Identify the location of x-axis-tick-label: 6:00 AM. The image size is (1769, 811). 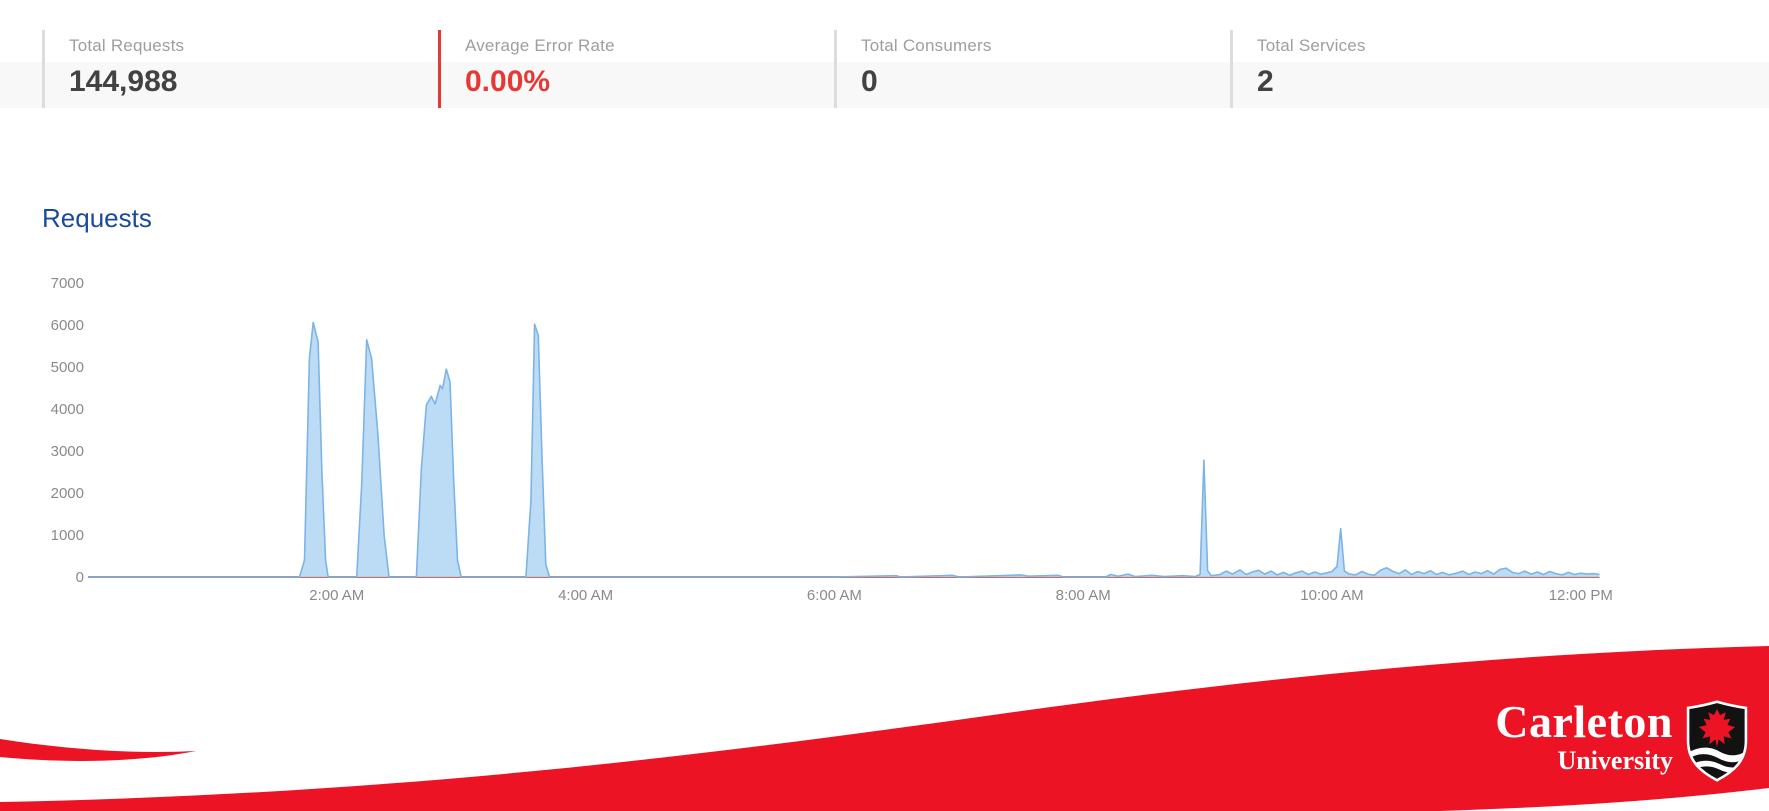
(834, 595).